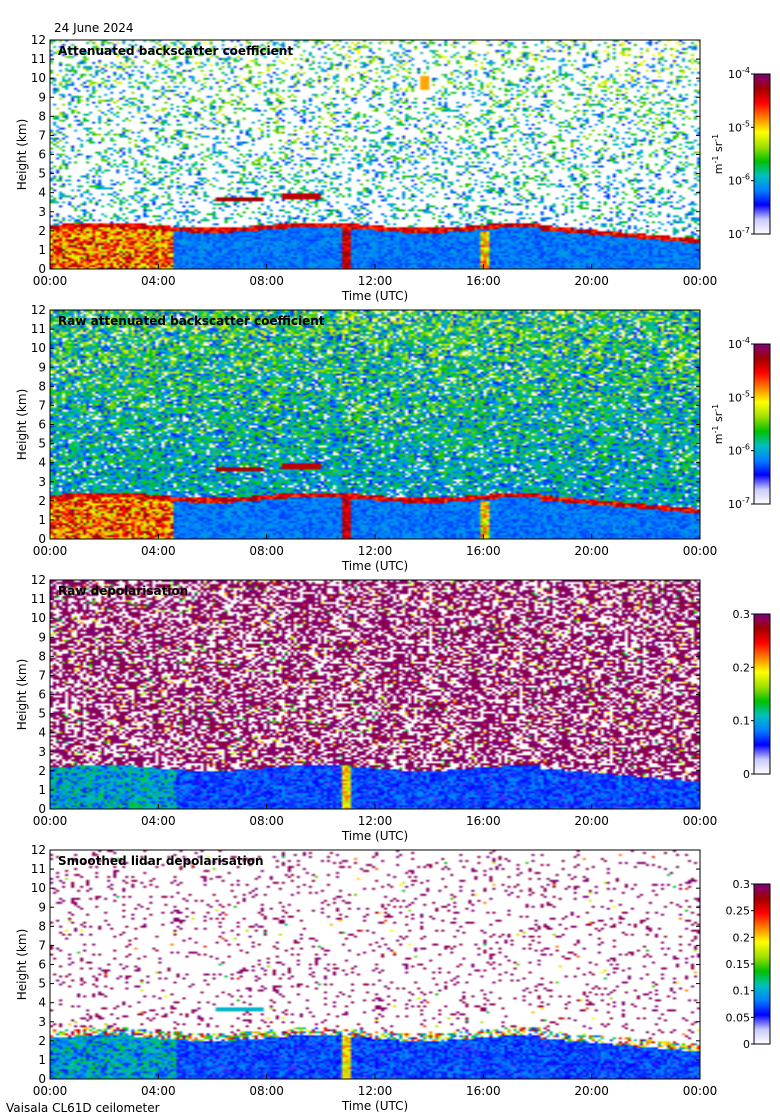  What do you see at coordinates (739, 396) in the screenshot?
I see `colorbar-tick-label: 10⁻⁵` at bounding box center [739, 396].